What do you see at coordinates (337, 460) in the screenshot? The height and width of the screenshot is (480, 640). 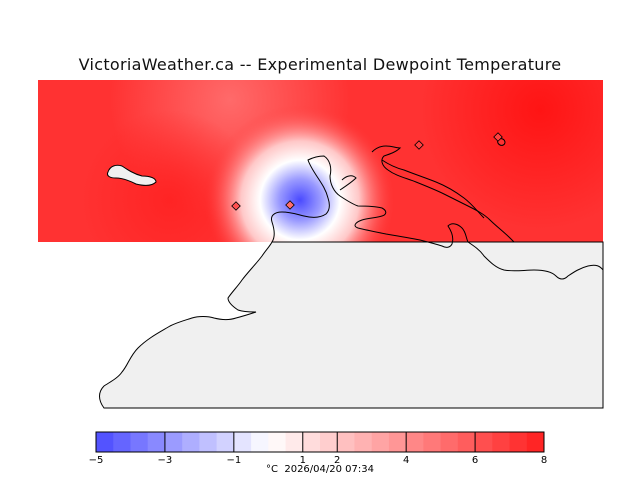 I see `colorbar-tick-label: 2` at bounding box center [337, 460].